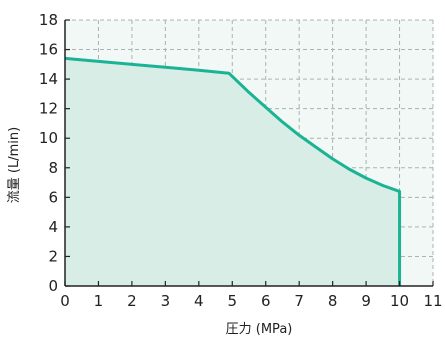 This screenshot has width=445, height=338. I want to click on x-tick-label: 5, so click(232, 301).